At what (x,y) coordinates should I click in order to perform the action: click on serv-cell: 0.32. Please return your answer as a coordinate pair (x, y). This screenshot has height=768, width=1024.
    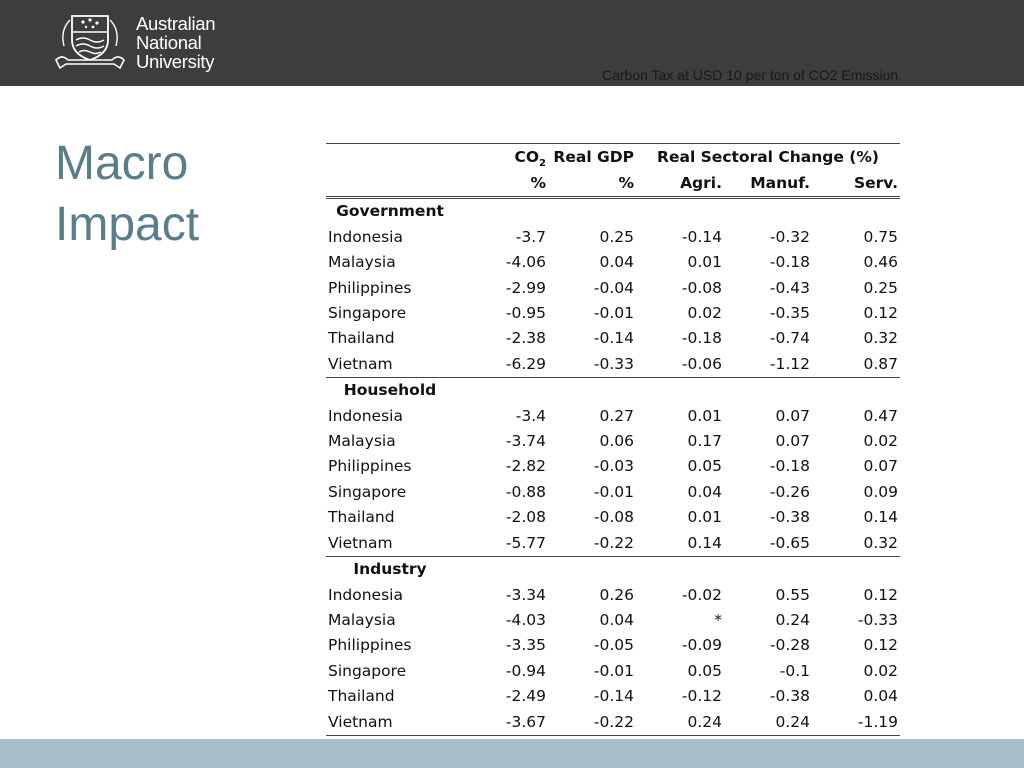
    Looking at the image, I should click on (856, 544).